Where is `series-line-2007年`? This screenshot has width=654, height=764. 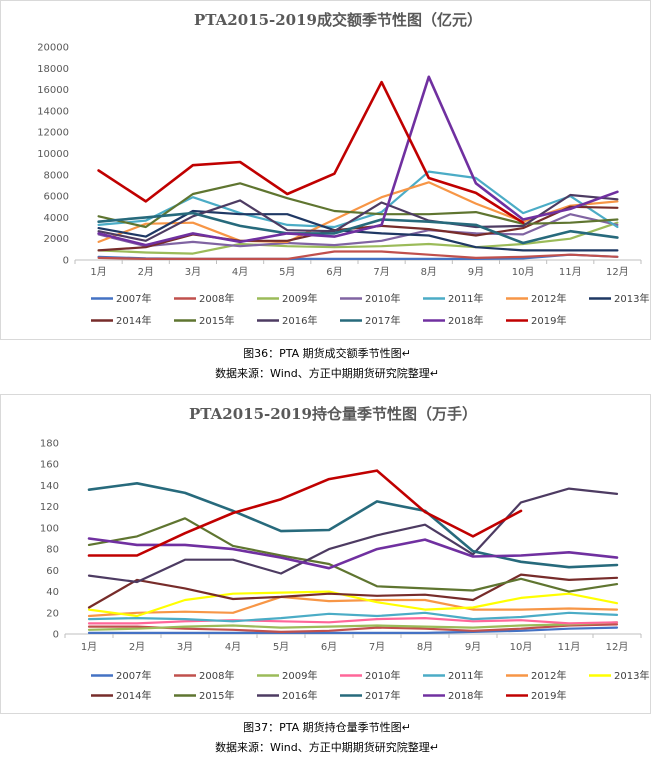 series-line-2007年 is located at coordinates (353, 630).